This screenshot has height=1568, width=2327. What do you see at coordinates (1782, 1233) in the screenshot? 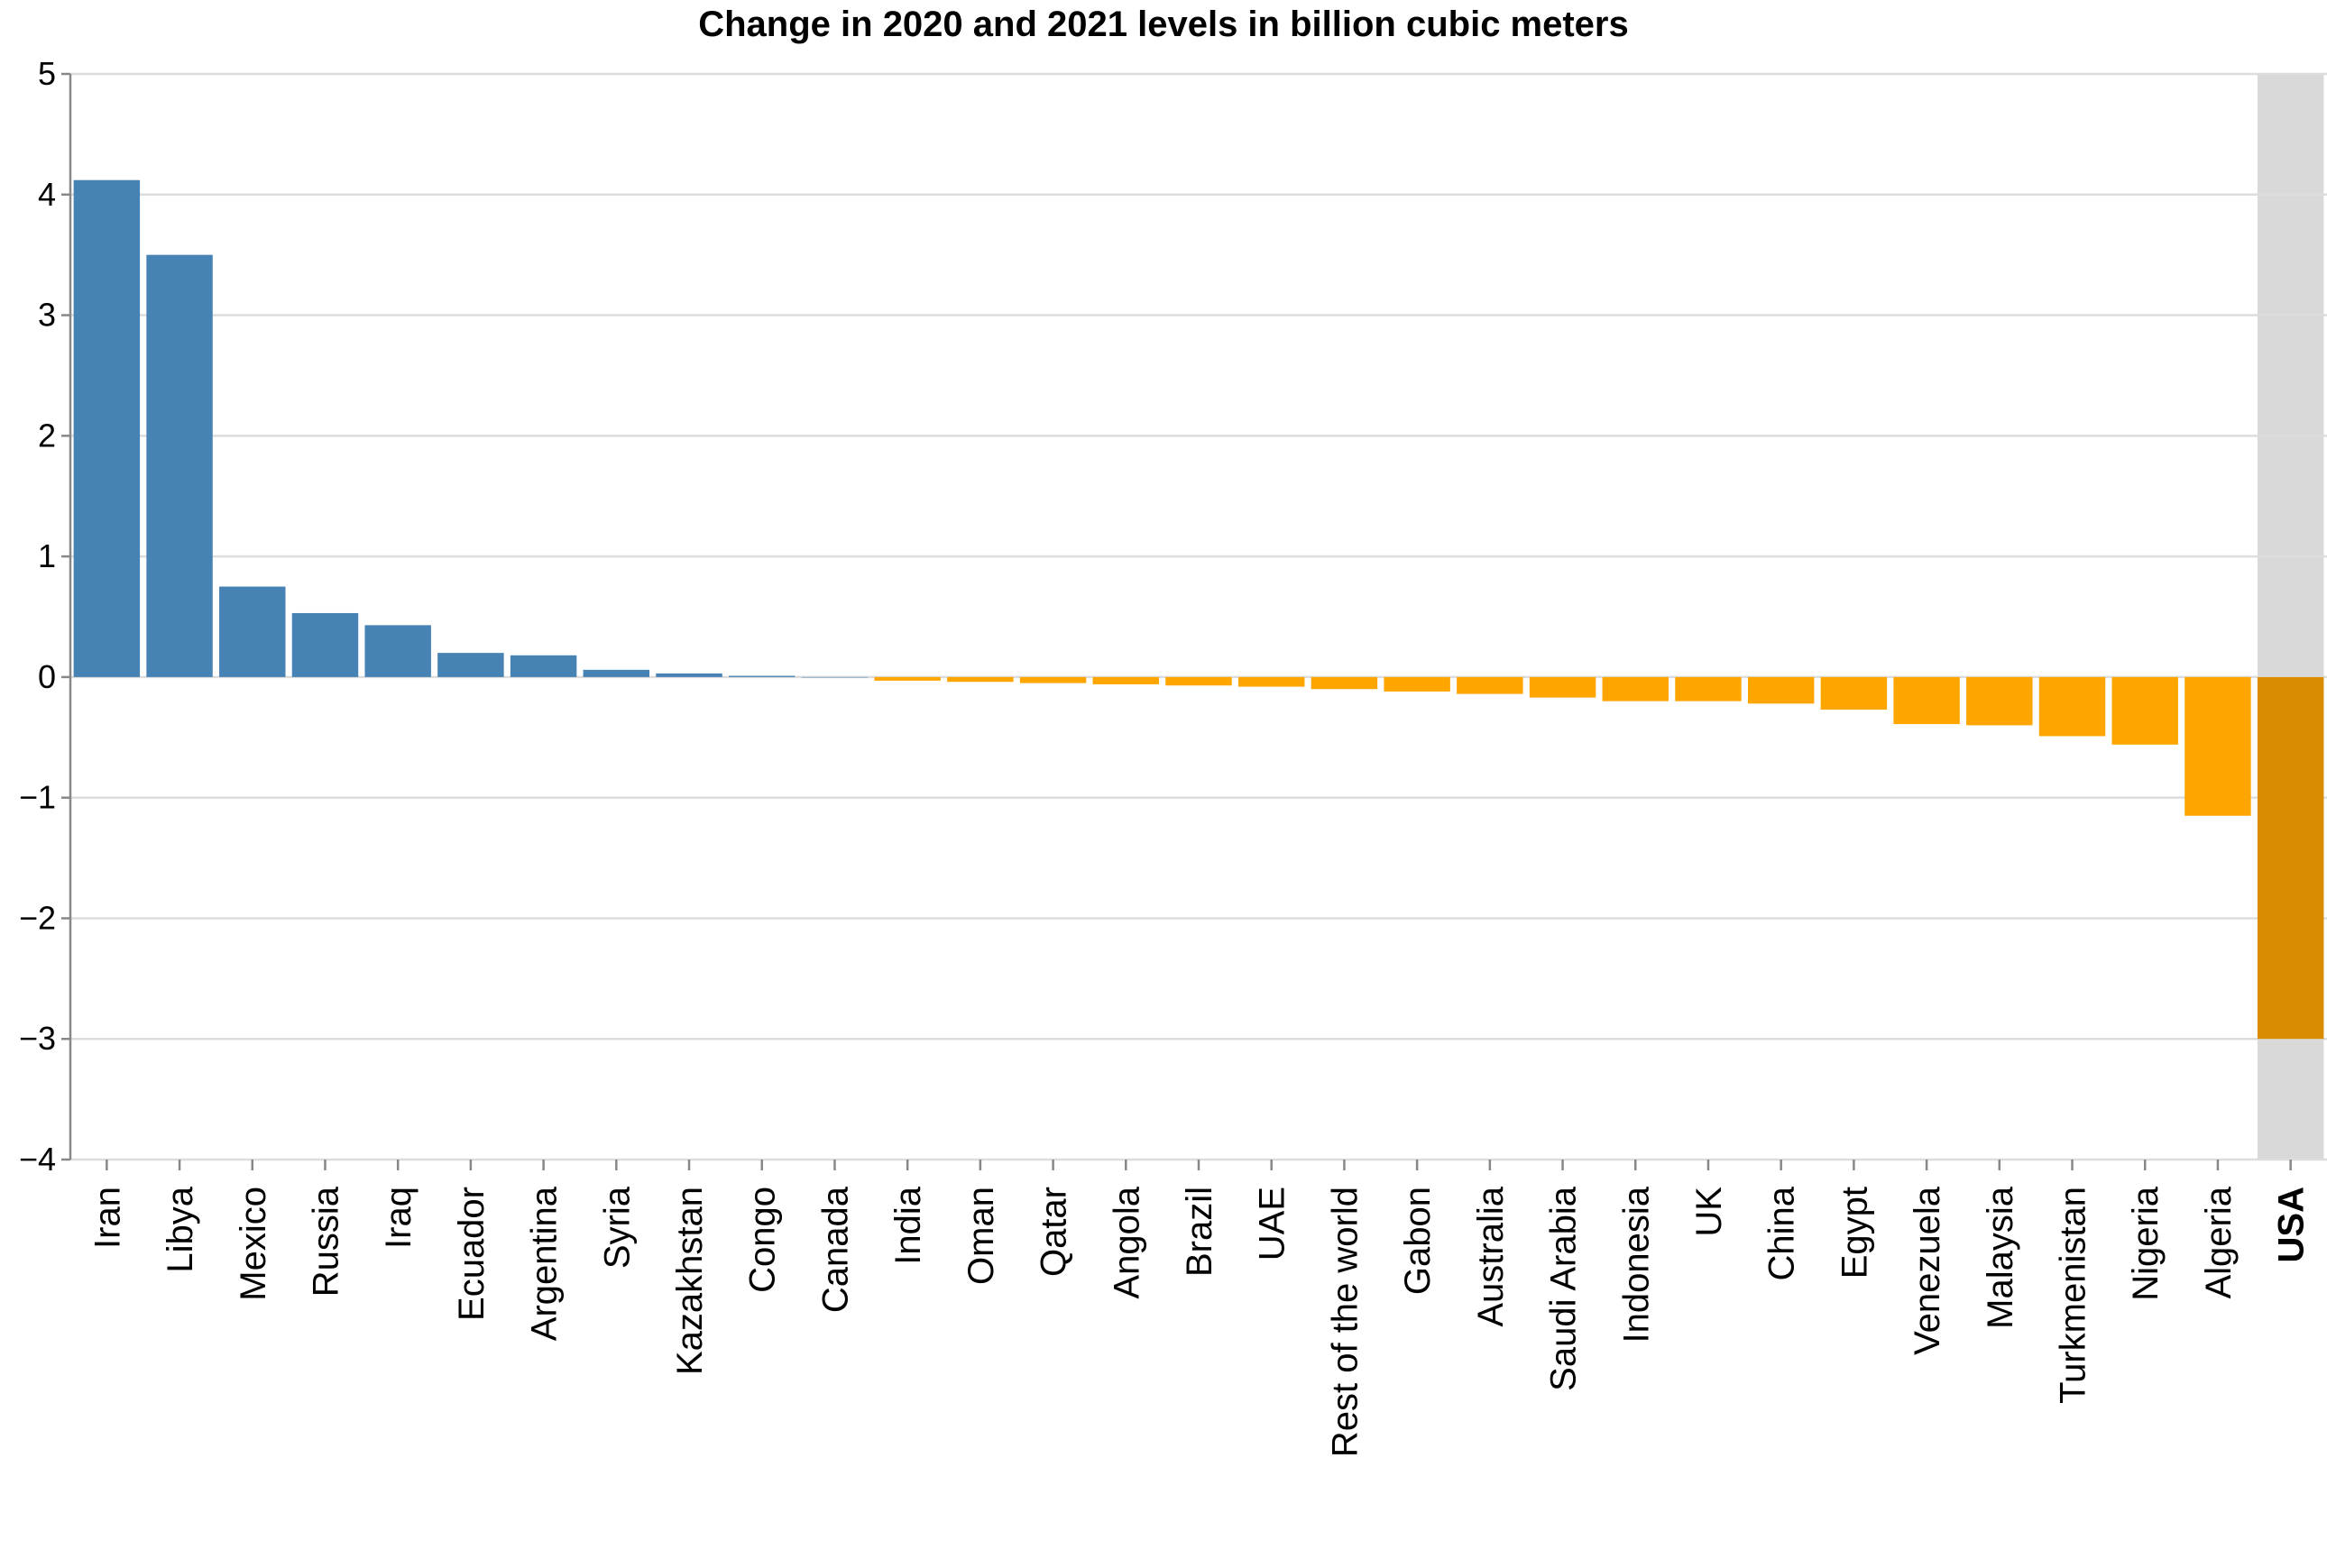
I see `x-tick-label: China` at bounding box center [1782, 1233].